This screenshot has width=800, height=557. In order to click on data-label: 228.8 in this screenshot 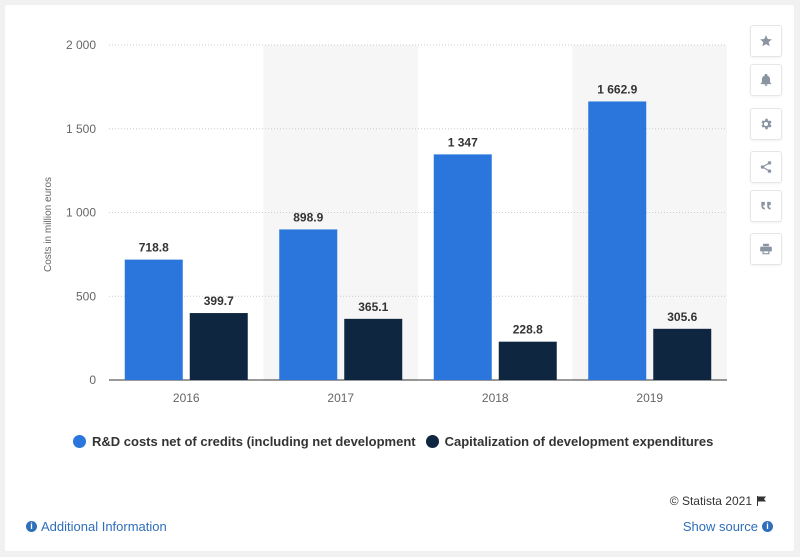, I will do `click(528, 330)`.